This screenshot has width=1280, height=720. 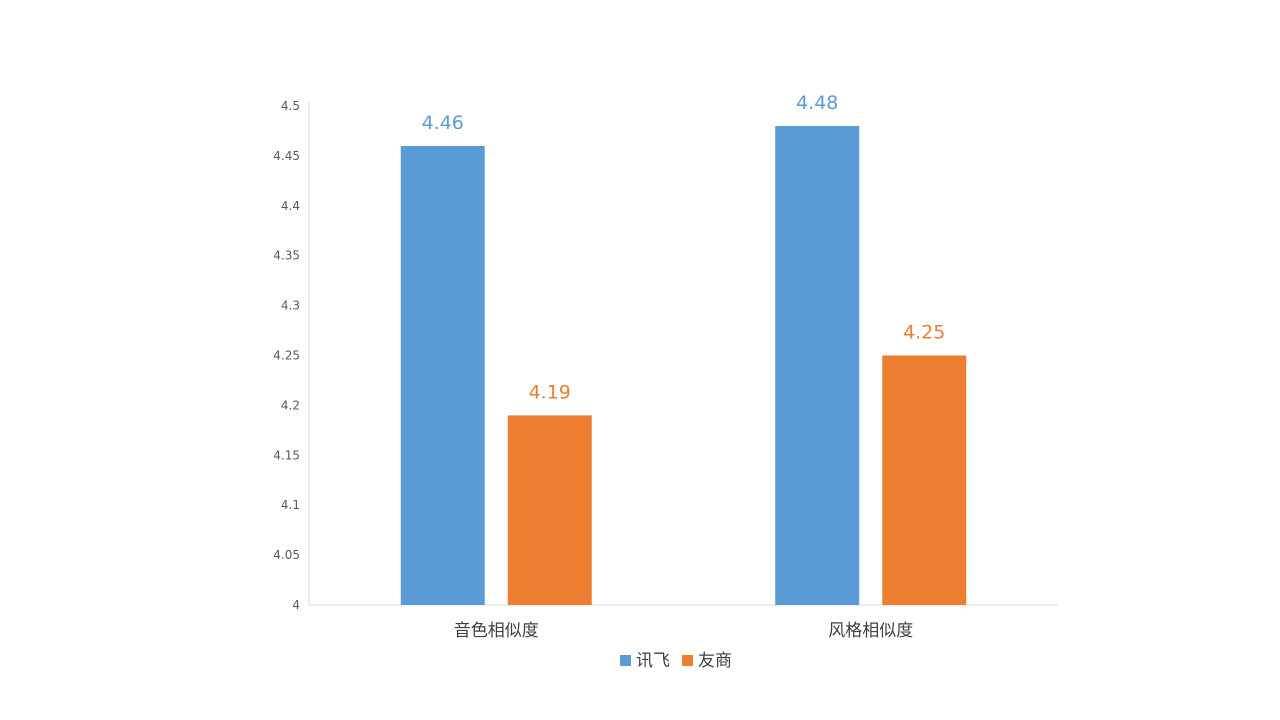 What do you see at coordinates (817, 103) in the screenshot?
I see `data-label: 4.48` at bounding box center [817, 103].